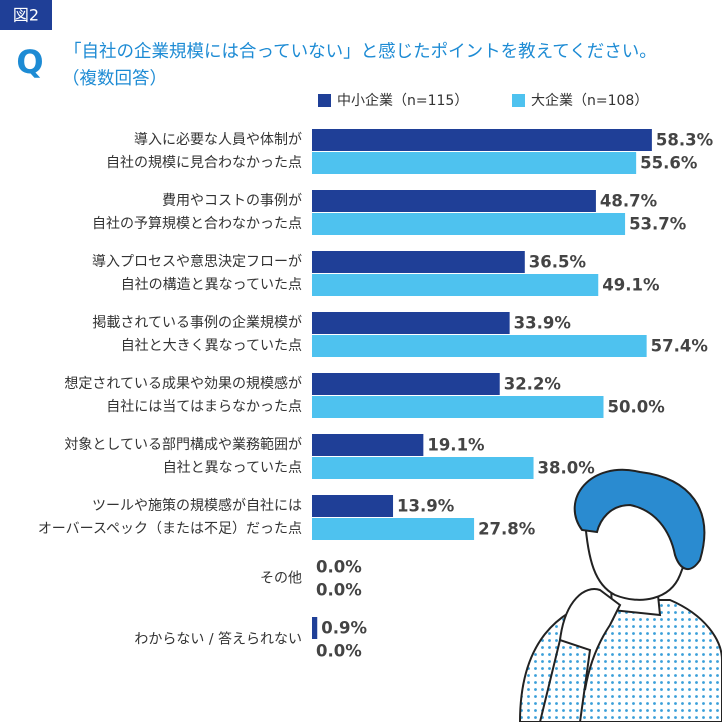 The height and width of the screenshot is (722, 722). Describe the element at coordinates (629, 201) in the screenshot. I see `value-label: 48.7%` at that location.